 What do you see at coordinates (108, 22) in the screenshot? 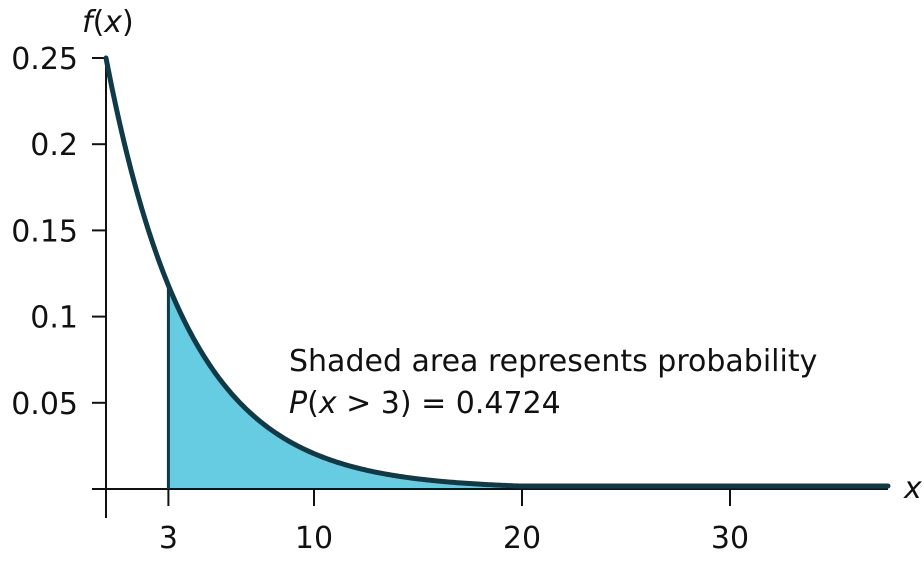
I see `y-axis-title: f(x)` at bounding box center [108, 22].